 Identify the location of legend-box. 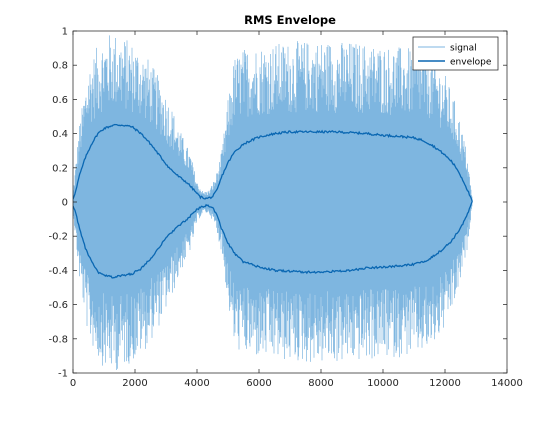
(455, 53).